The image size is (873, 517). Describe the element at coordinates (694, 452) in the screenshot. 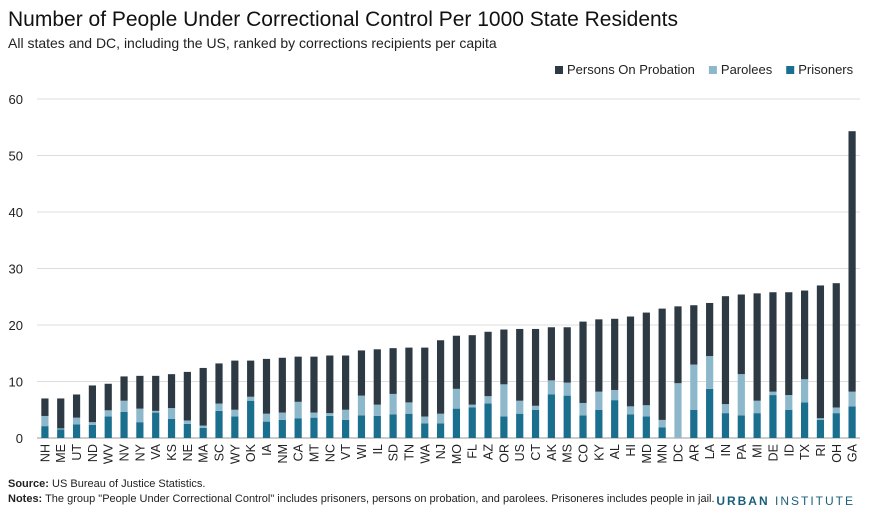

I see `x-tick-label: AR` at that location.